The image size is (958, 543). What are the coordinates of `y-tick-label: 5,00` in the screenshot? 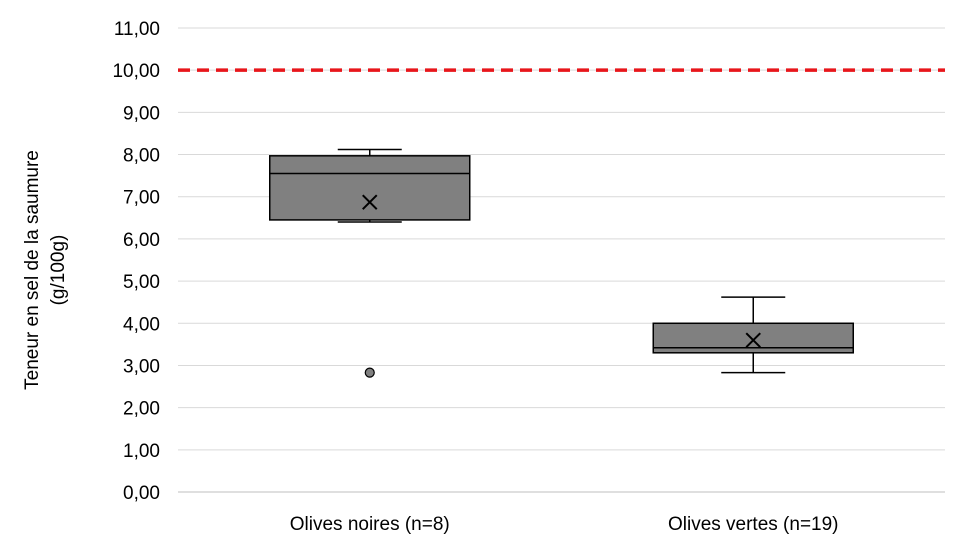 It's located at (141, 282).